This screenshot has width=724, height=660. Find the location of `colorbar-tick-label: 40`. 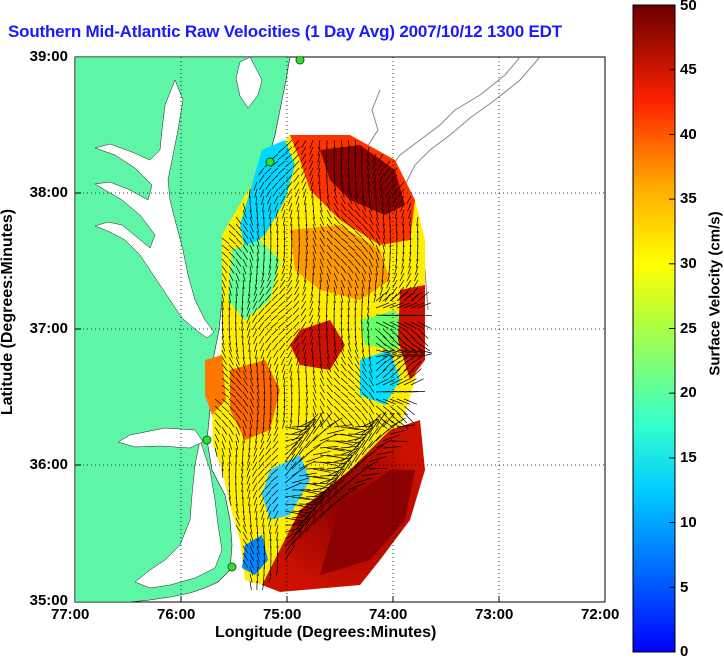

colorbar-tick-label: 40 is located at coordinates (688, 134).